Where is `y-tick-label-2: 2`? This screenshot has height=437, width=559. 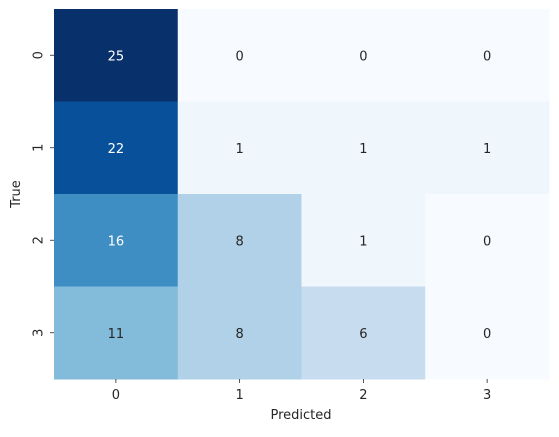 y-tick-label-2: 2 is located at coordinates (39, 240).